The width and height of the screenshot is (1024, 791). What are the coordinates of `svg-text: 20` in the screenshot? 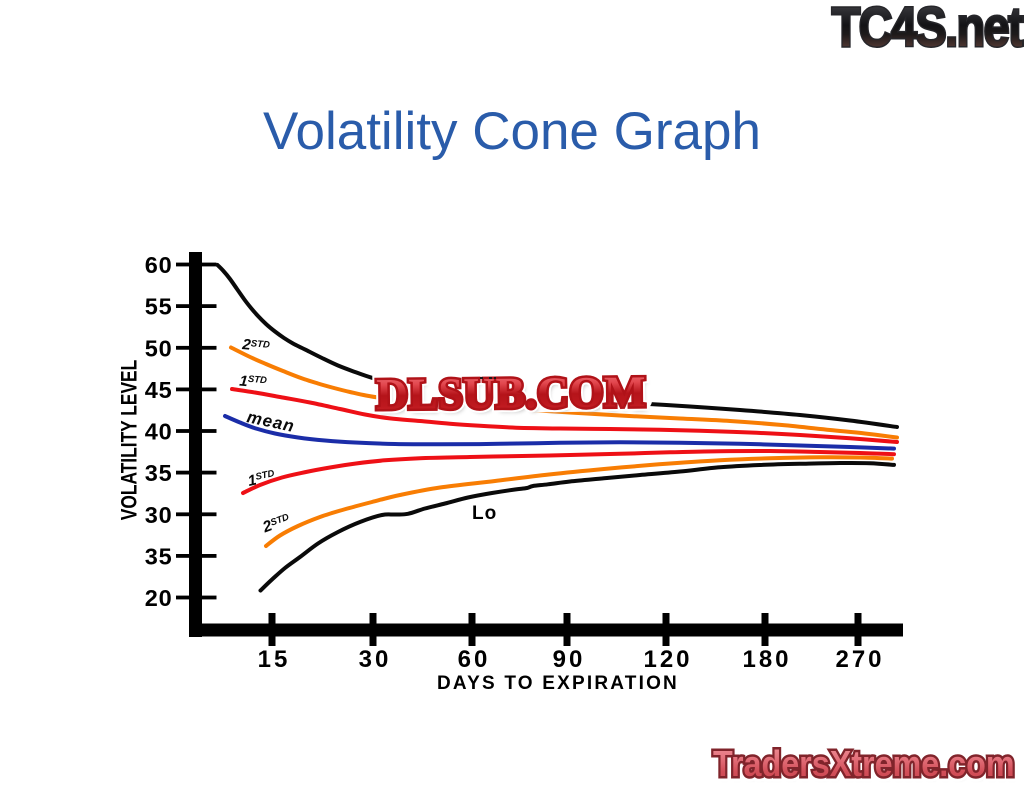 It's located at (159, 598).